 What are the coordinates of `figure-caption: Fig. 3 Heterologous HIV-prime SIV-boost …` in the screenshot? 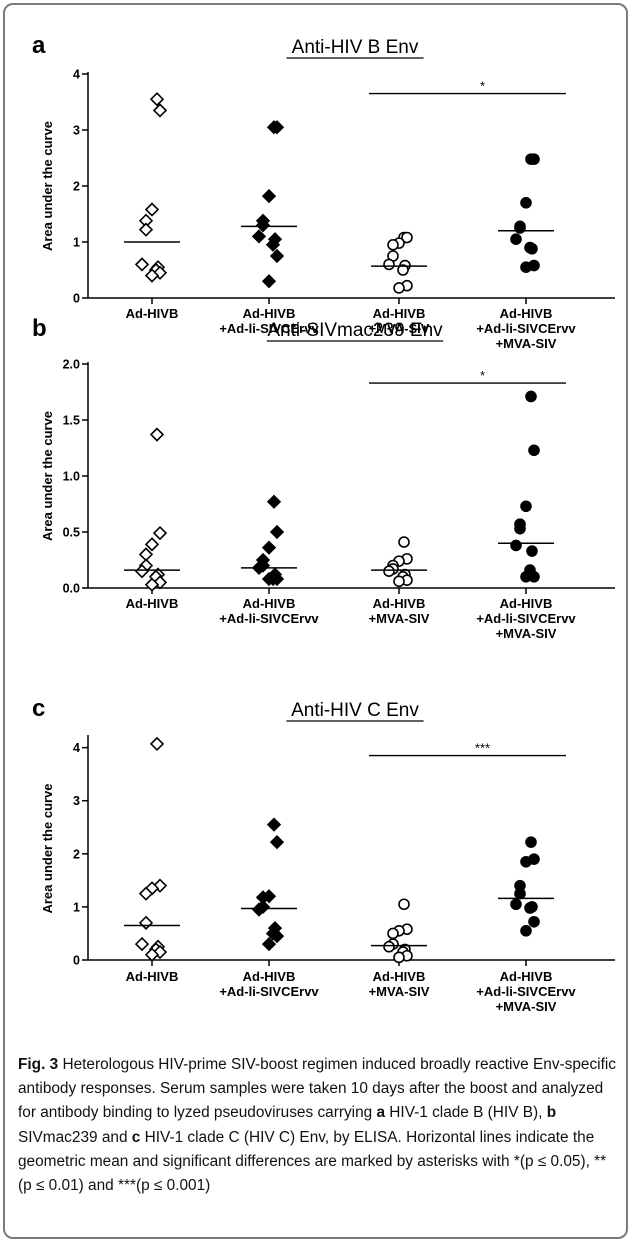 It's located at (318, 1125).